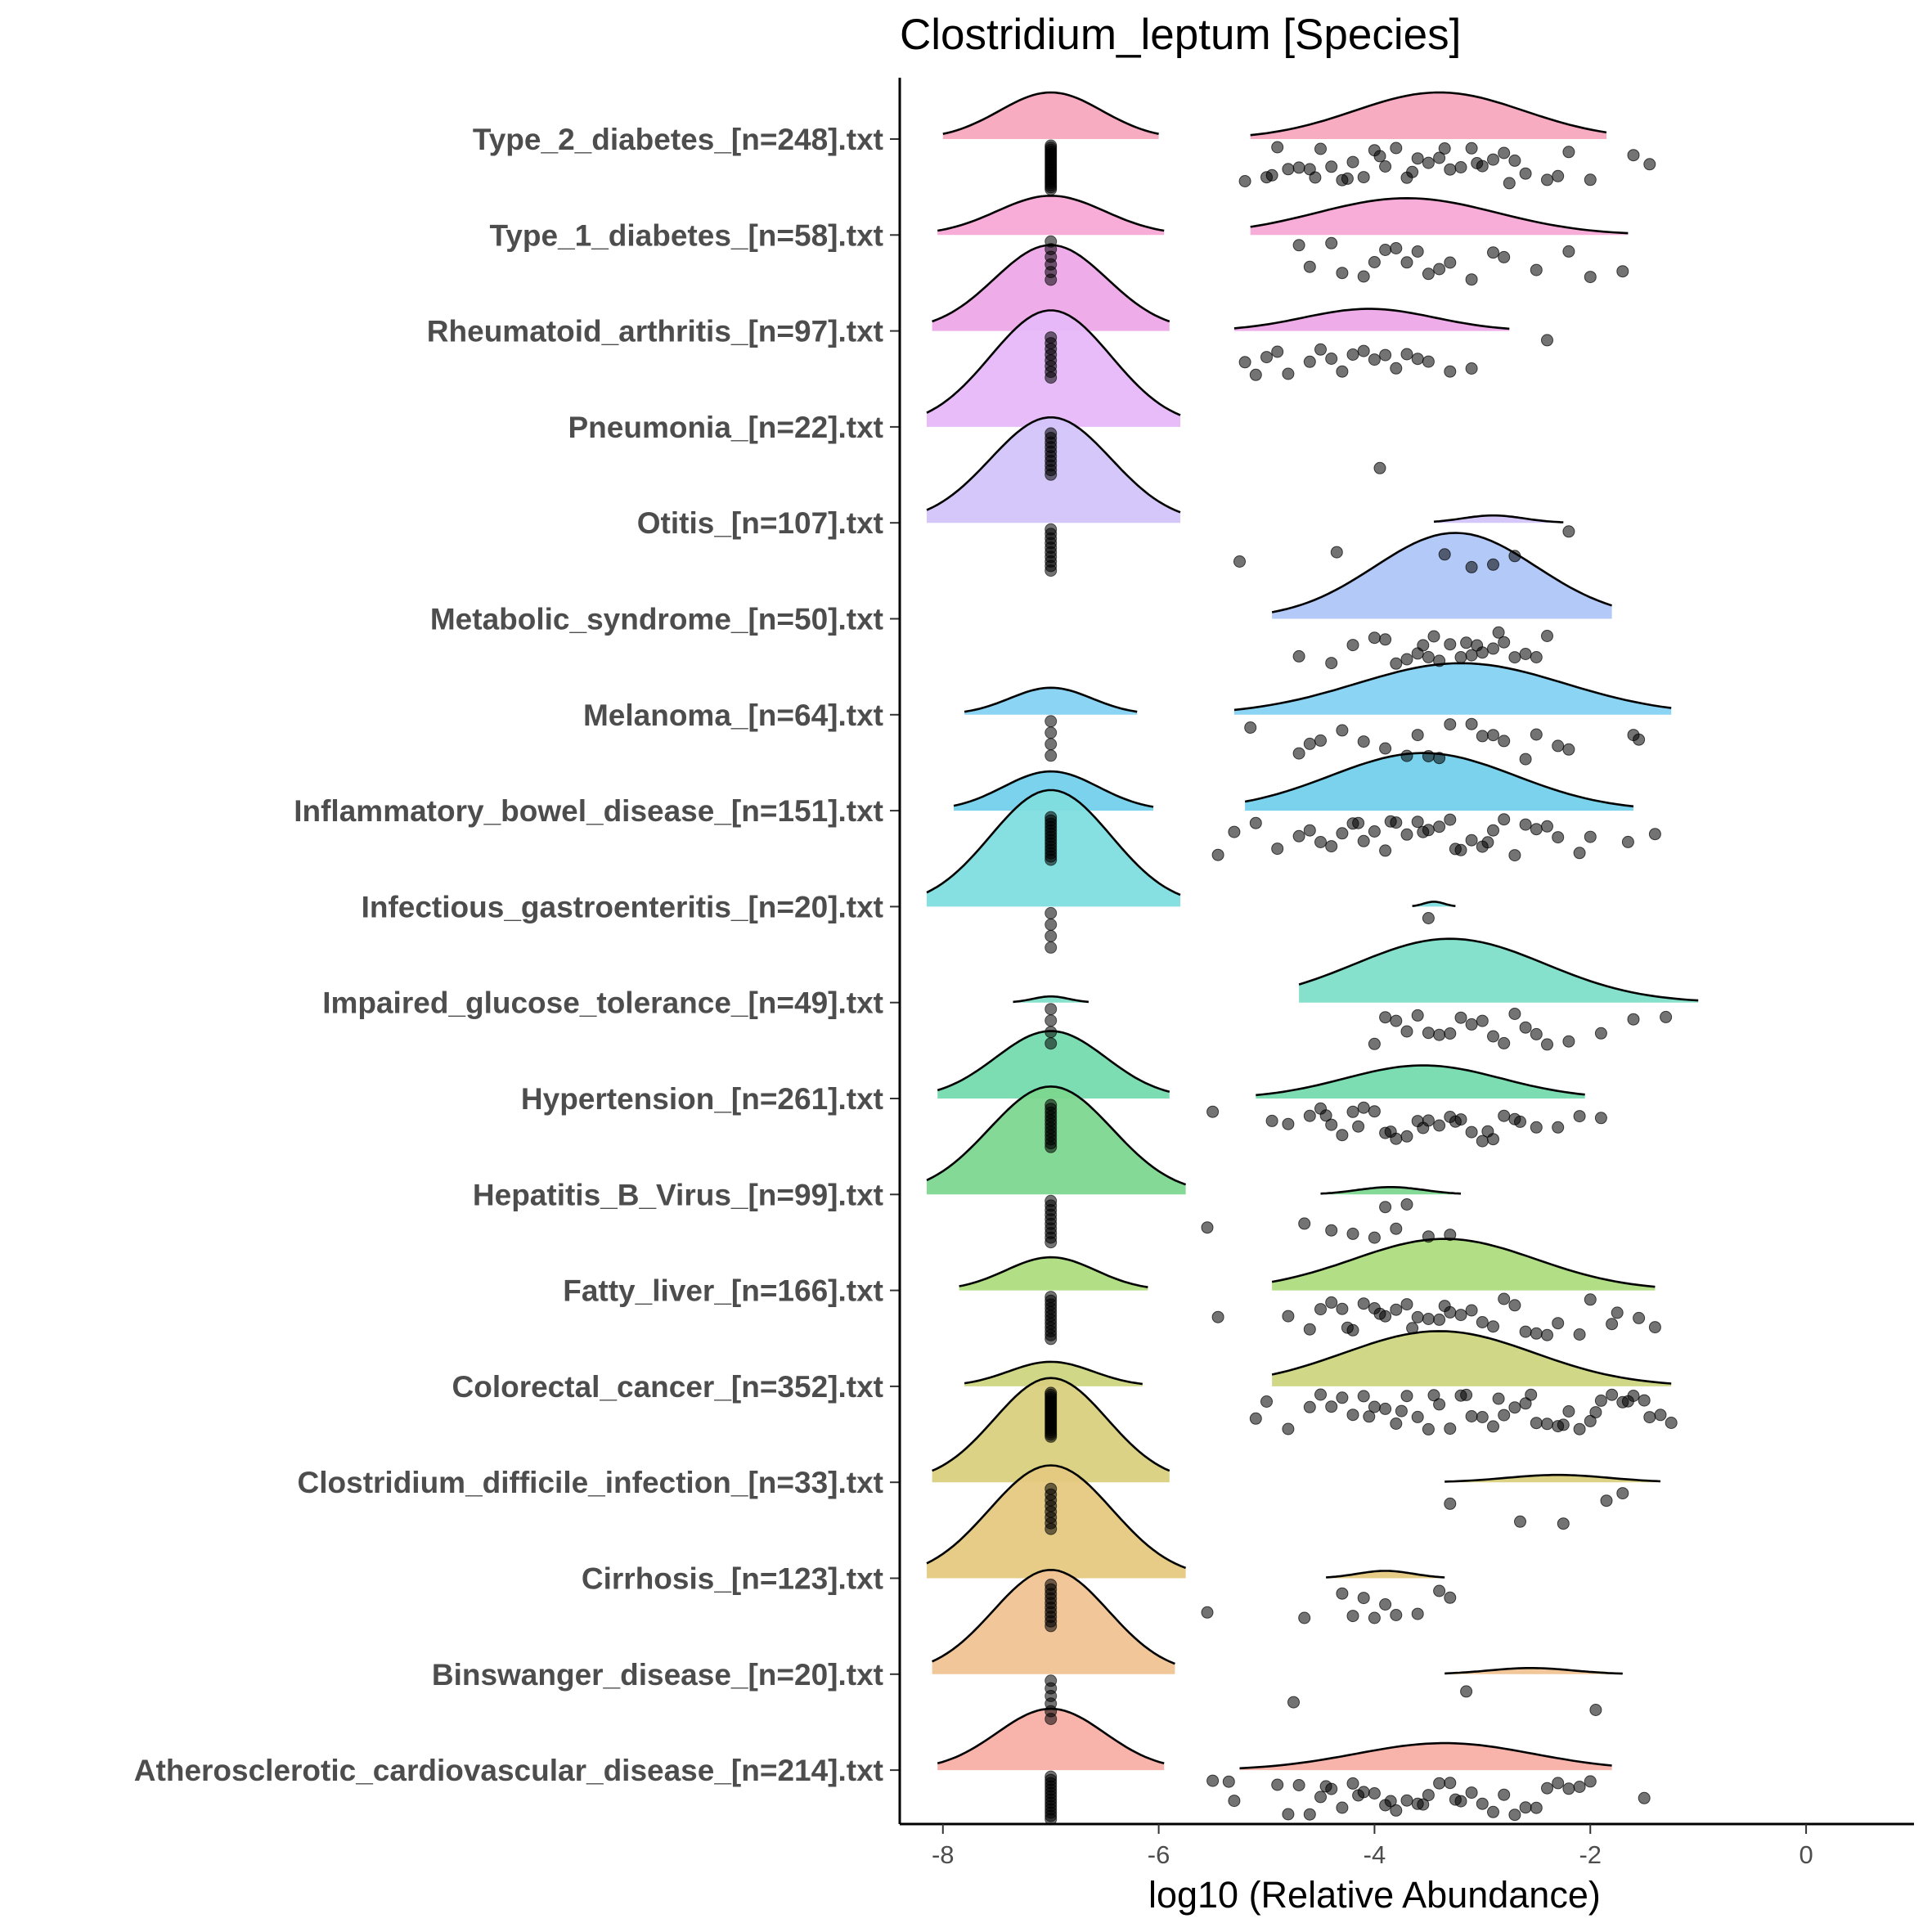  What do you see at coordinates (760, 523) in the screenshot?
I see `category-label: Otitis_[n=107].txt` at bounding box center [760, 523].